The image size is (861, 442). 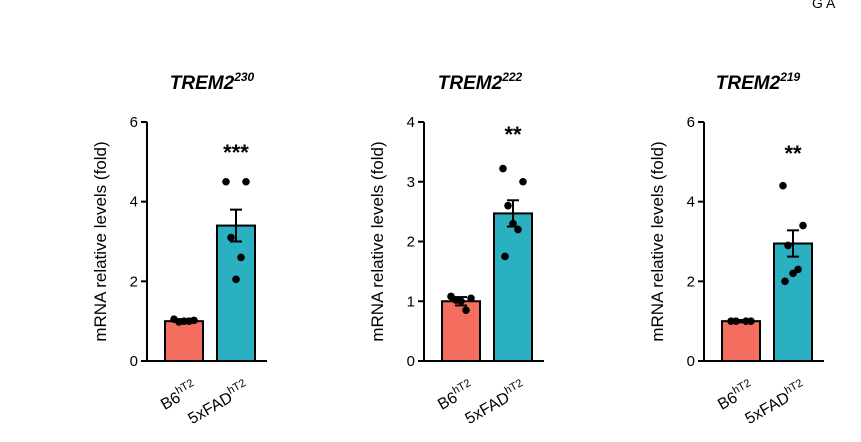 I want to click on chart-title: TREM2222, so click(x=480, y=82).